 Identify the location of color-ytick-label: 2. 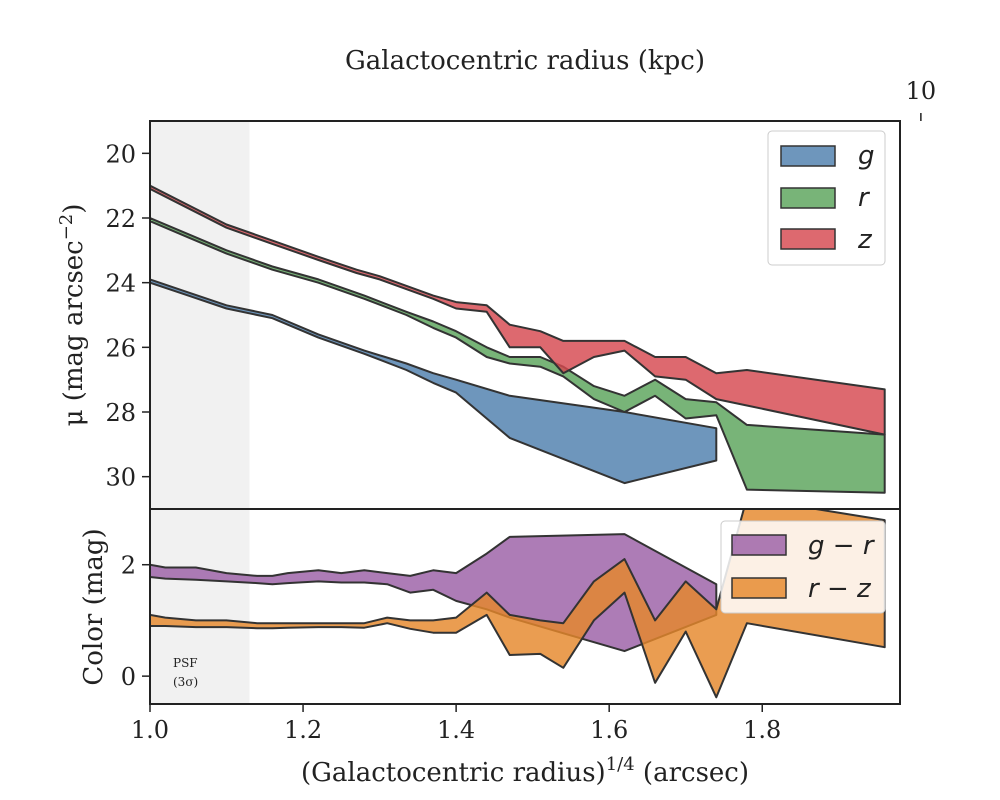
(128, 566).